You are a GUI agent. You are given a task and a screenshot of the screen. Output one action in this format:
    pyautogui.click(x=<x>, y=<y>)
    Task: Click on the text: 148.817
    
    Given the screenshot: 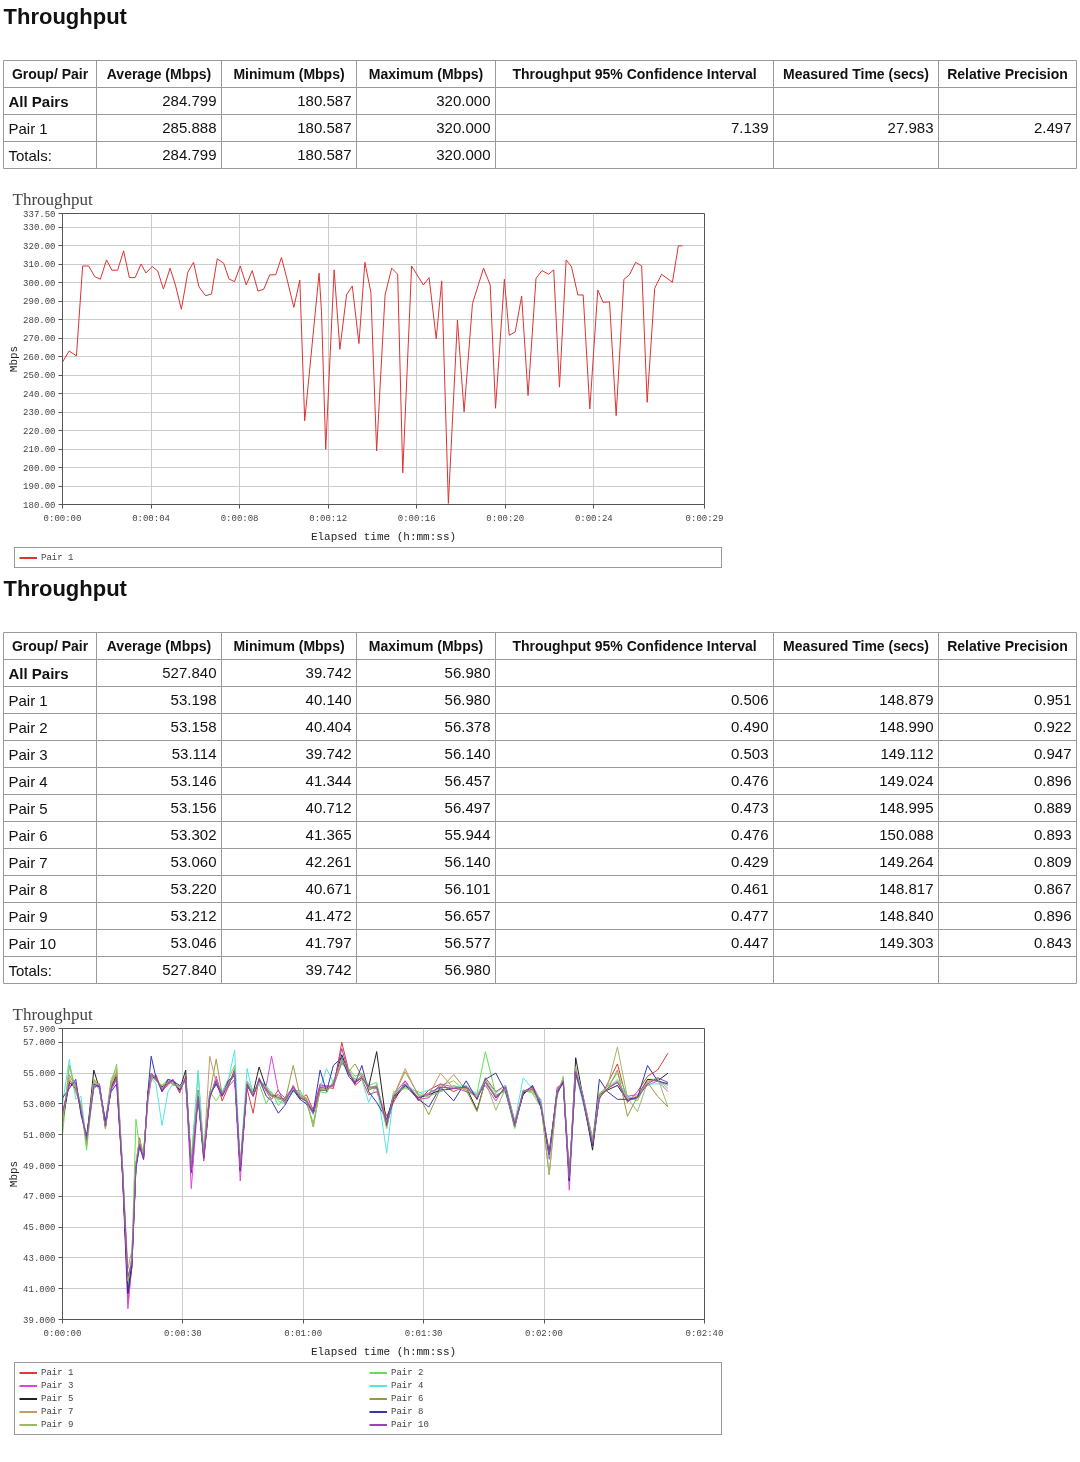 What is the action you would take?
    pyautogui.click(x=906, y=888)
    